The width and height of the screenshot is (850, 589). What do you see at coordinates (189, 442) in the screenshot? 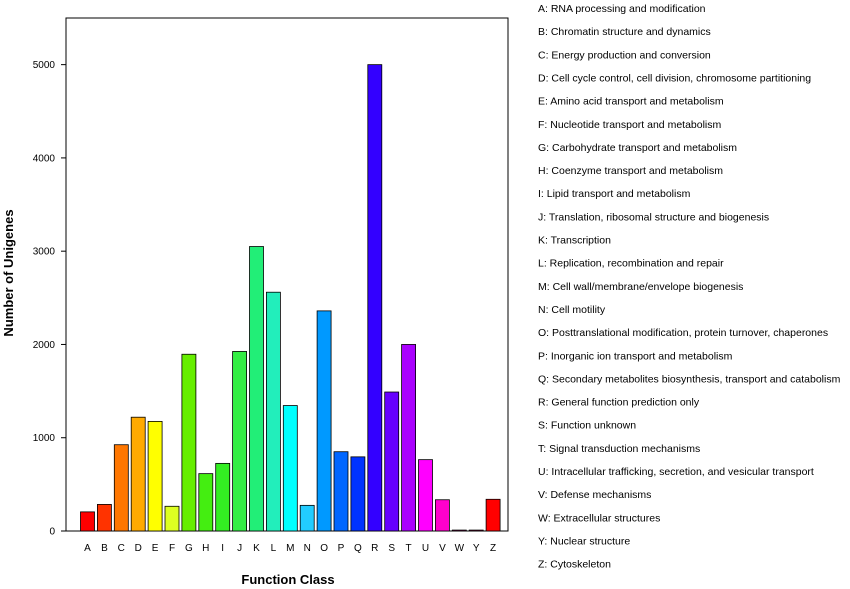
I see `bar-G` at bounding box center [189, 442].